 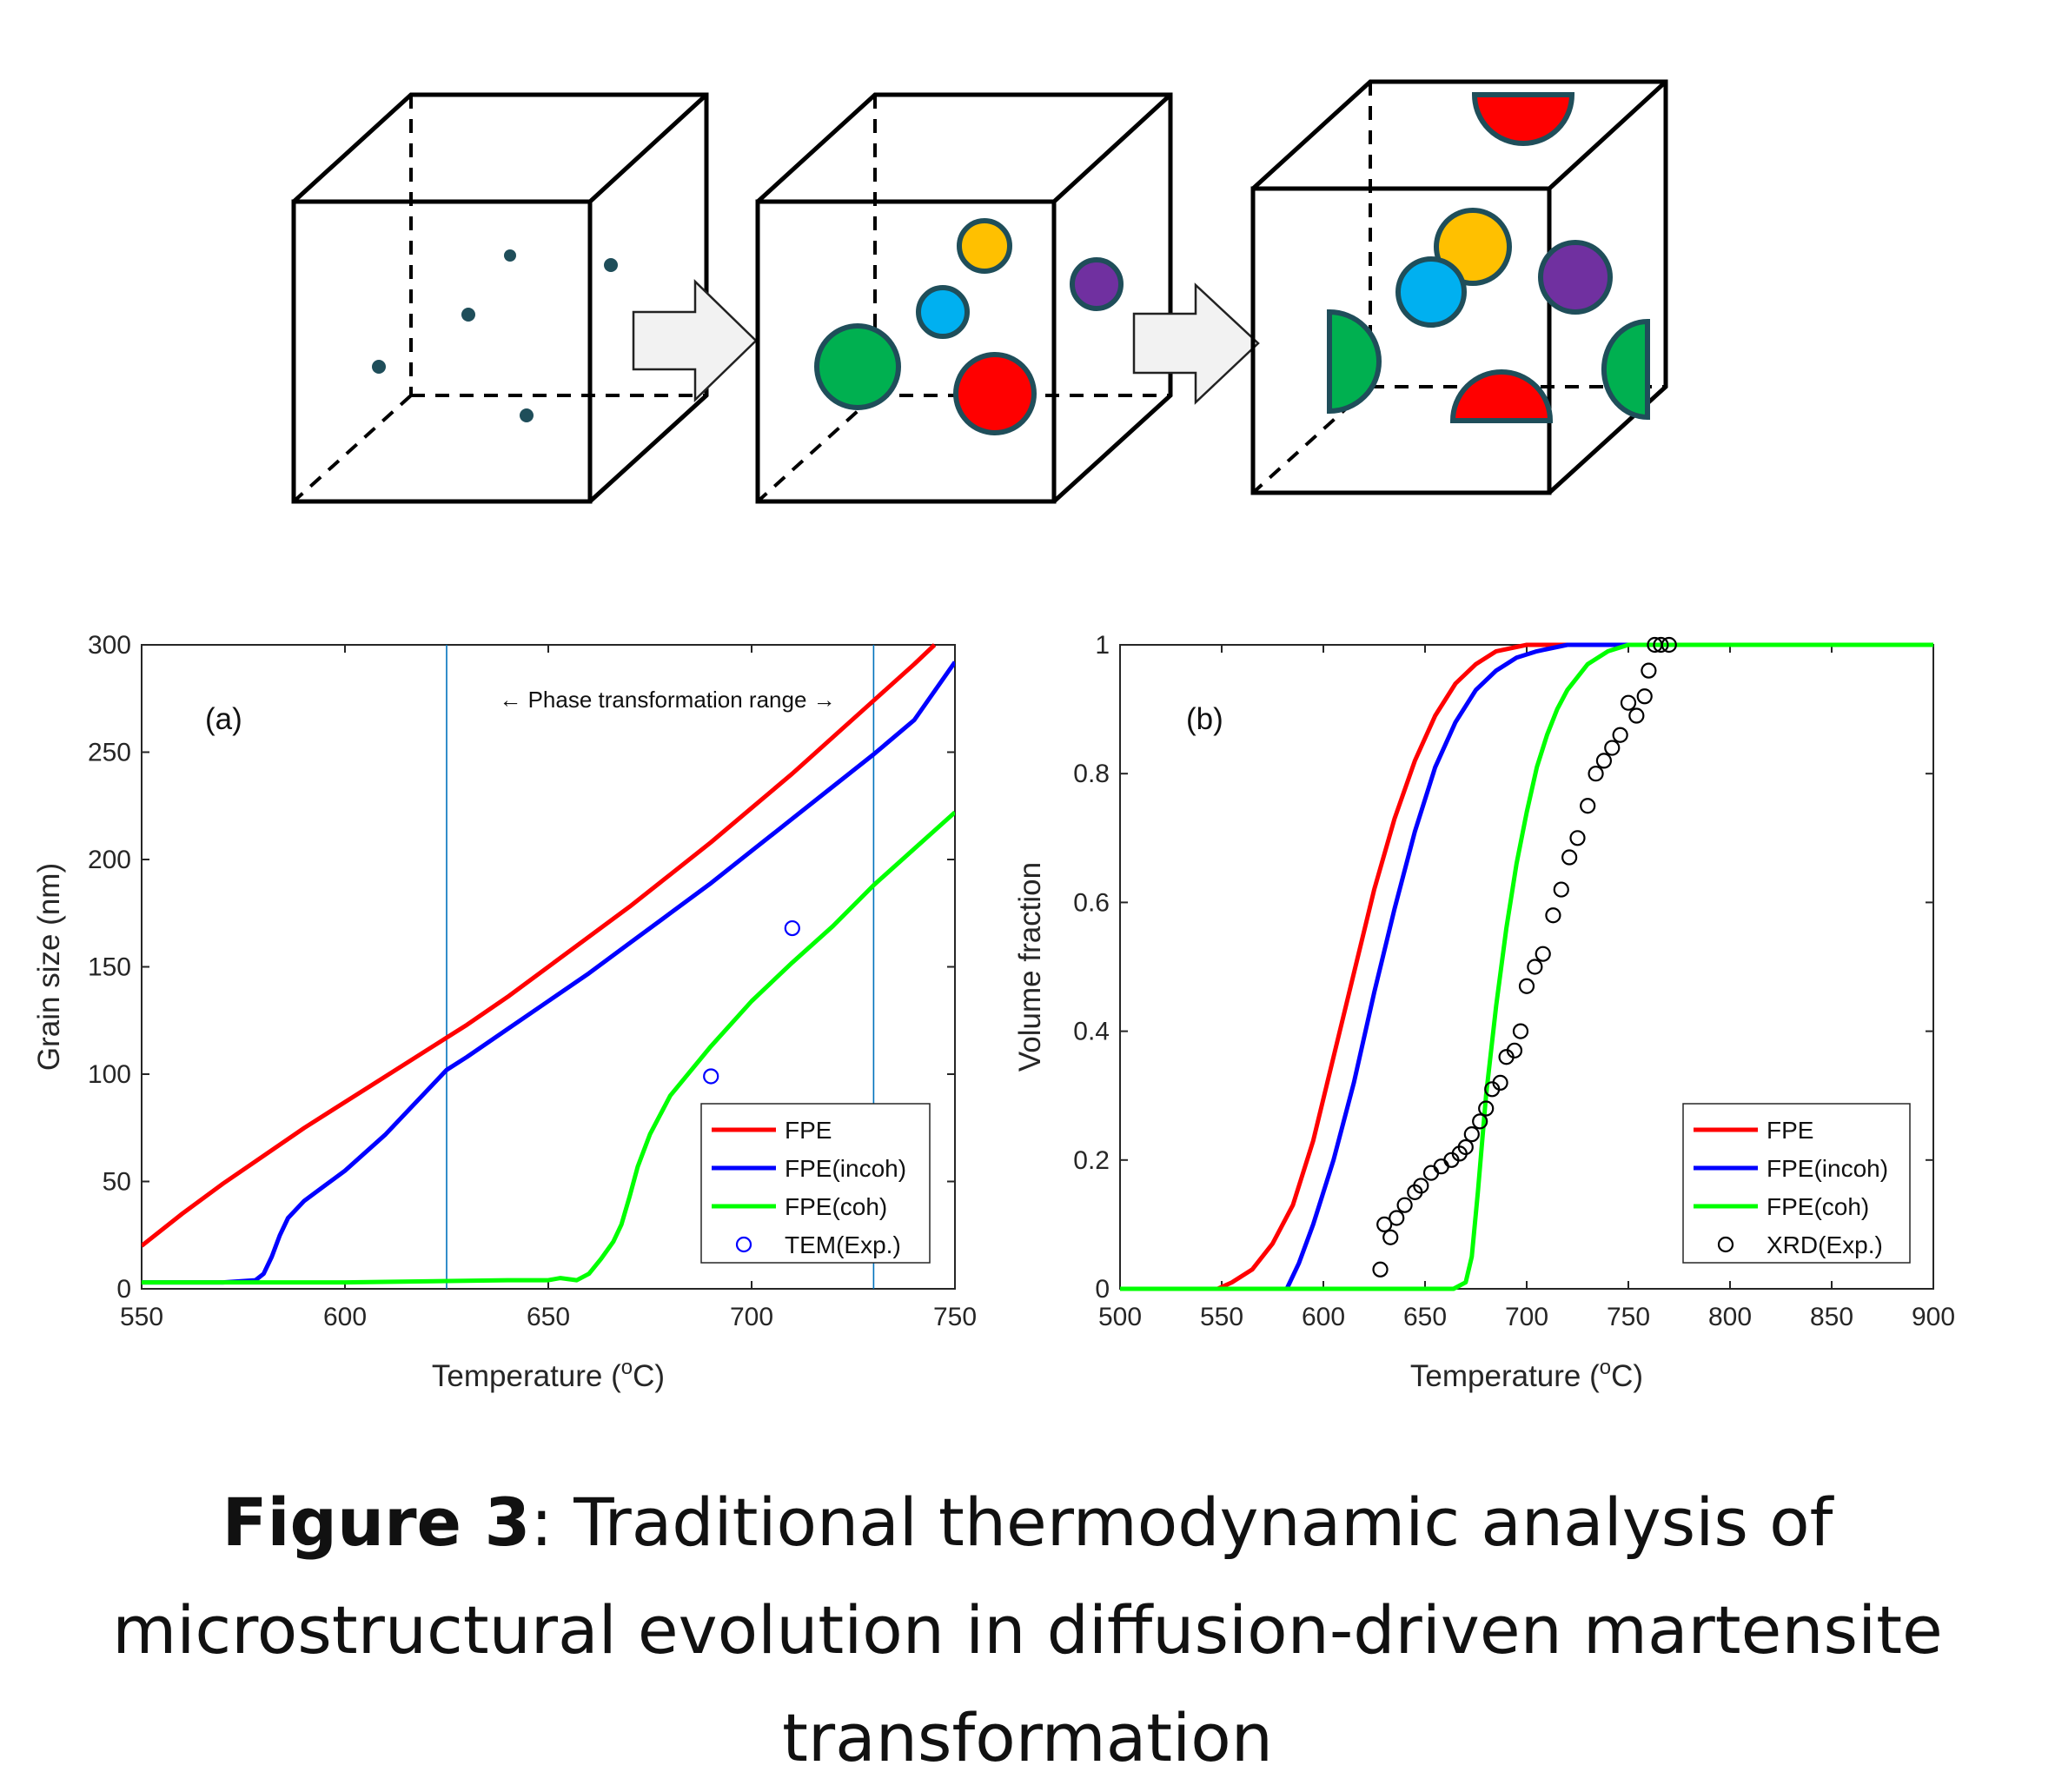 What do you see at coordinates (1091, 1032) in the screenshot?
I see `y-tick-label: 0.4` at bounding box center [1091, 1032].